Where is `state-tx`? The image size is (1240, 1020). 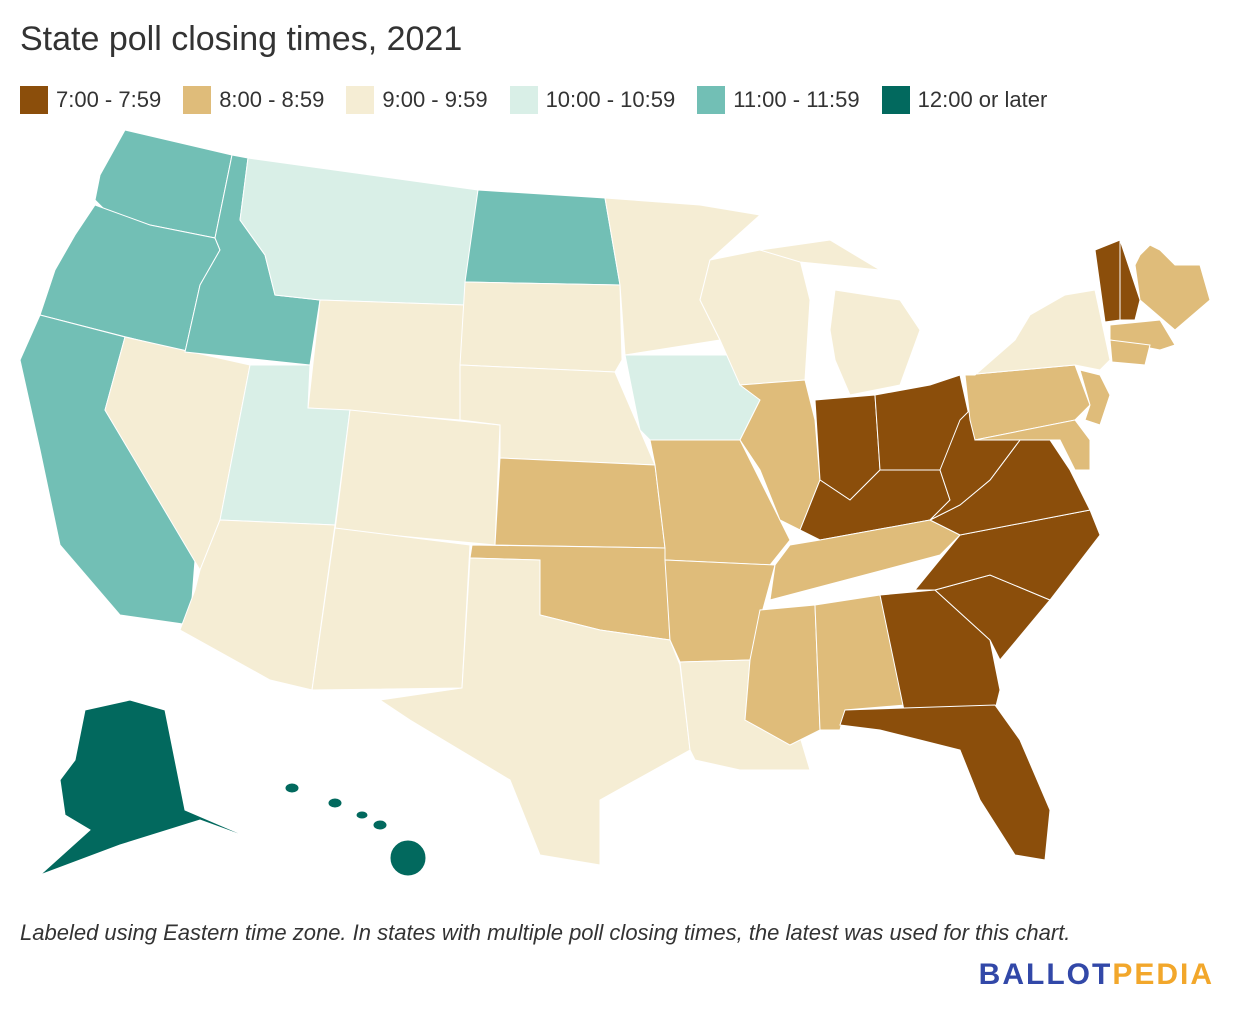
state-tx is located at coordinates (534, 711).